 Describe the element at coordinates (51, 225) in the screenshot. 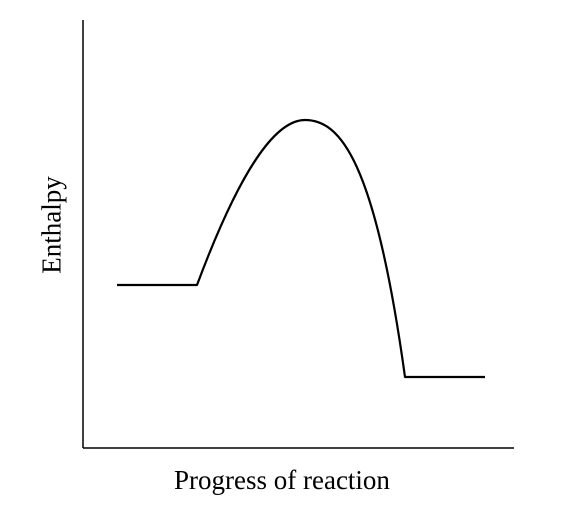

I see `y-axis-label: Enthalpy` at that location.